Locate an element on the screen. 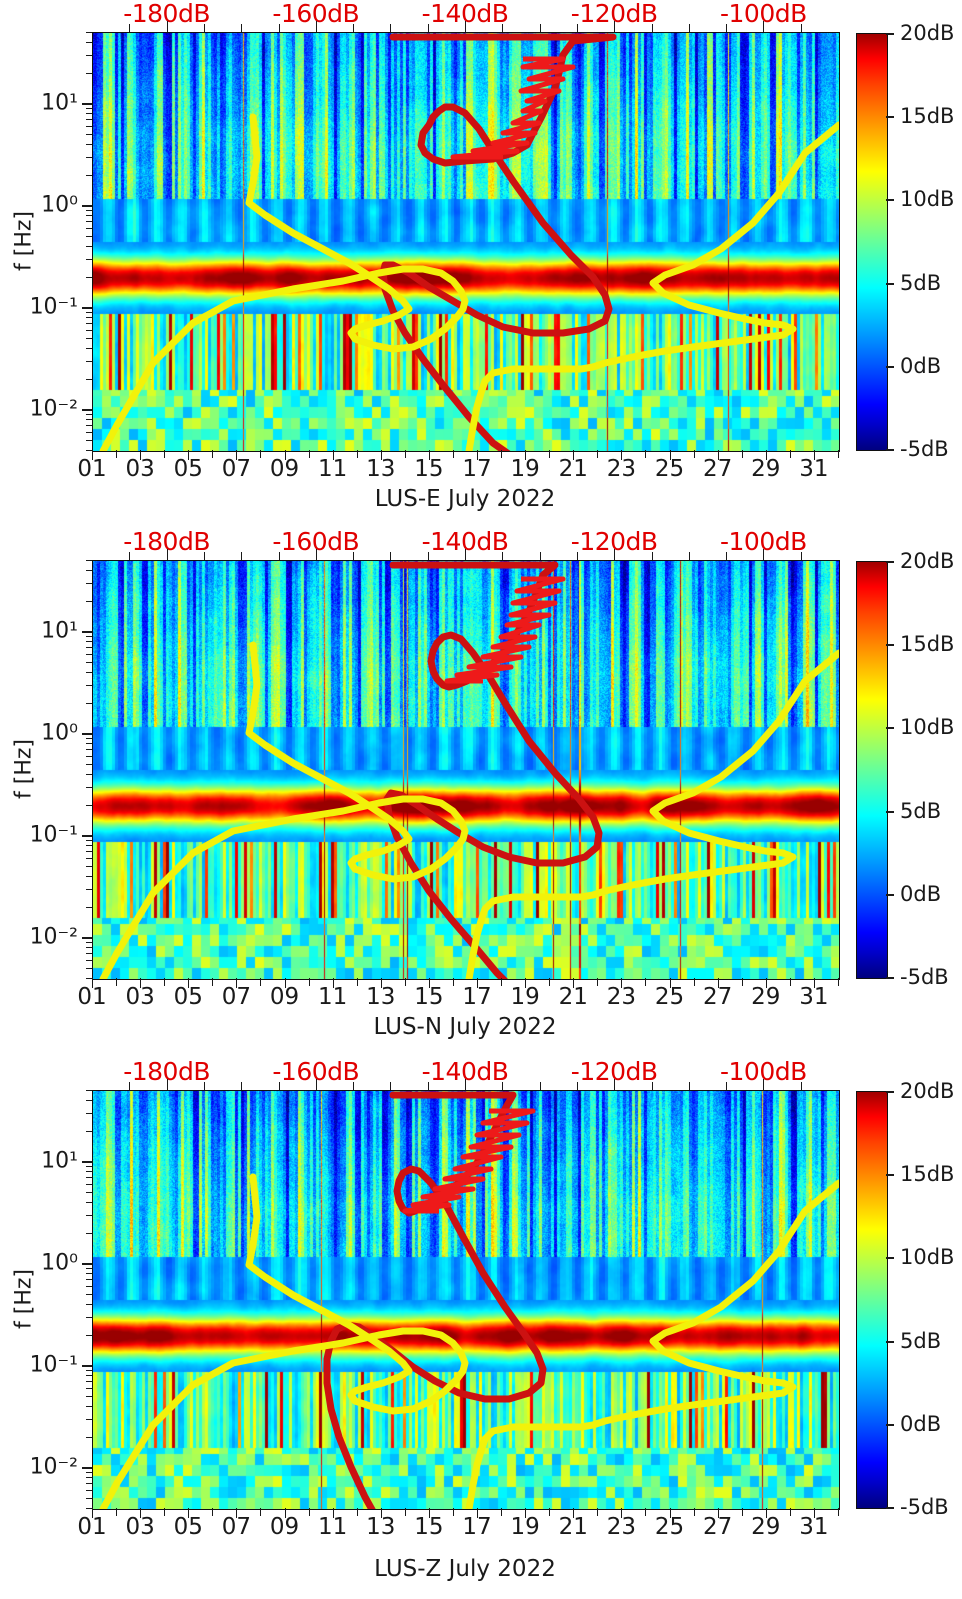 Image resolution: width=962 pixels, height=1599 pixels. panel-title: LUS-N July 2022 is located at coordinates (465, 1027).